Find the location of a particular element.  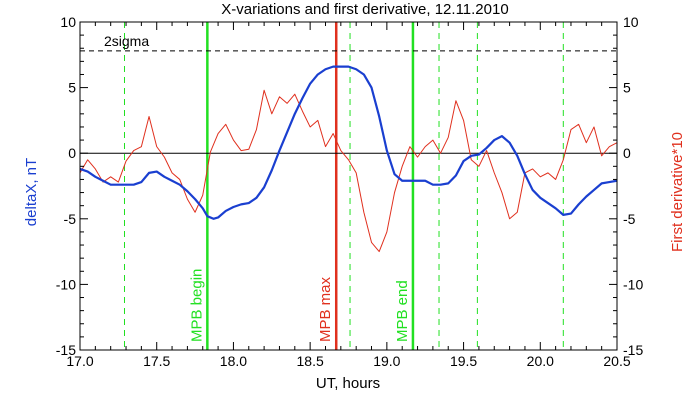

y-tick-label-right: -15 is located at coordinates (633, 350).